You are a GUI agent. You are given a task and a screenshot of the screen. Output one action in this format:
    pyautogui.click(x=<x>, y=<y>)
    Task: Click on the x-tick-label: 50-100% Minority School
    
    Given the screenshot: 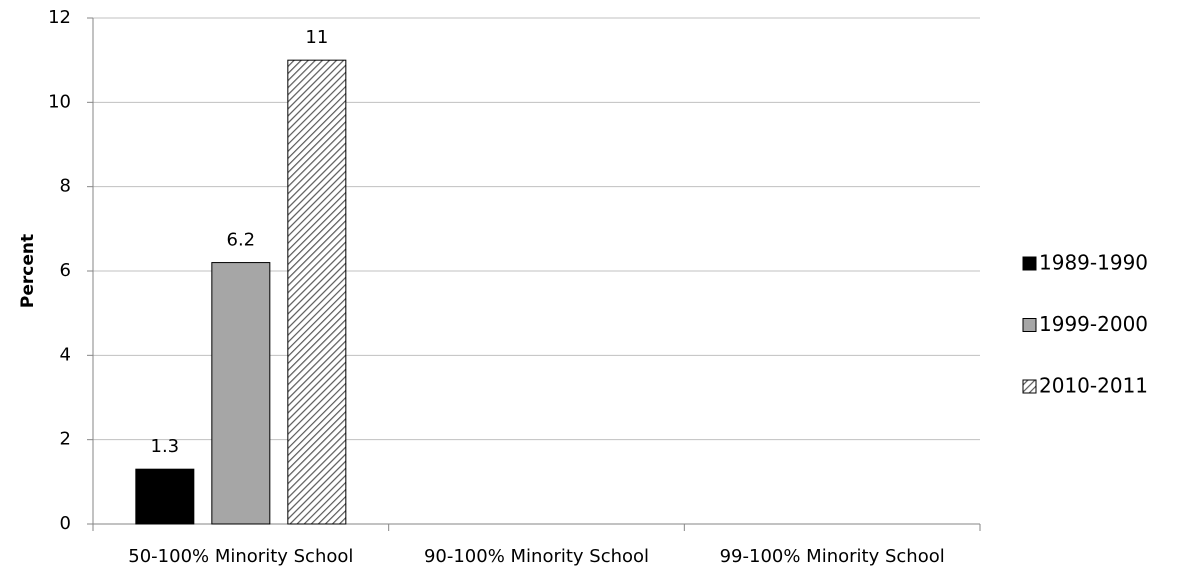 What is the action you would take?
    pyautogui.click(x=240, y=556)
    